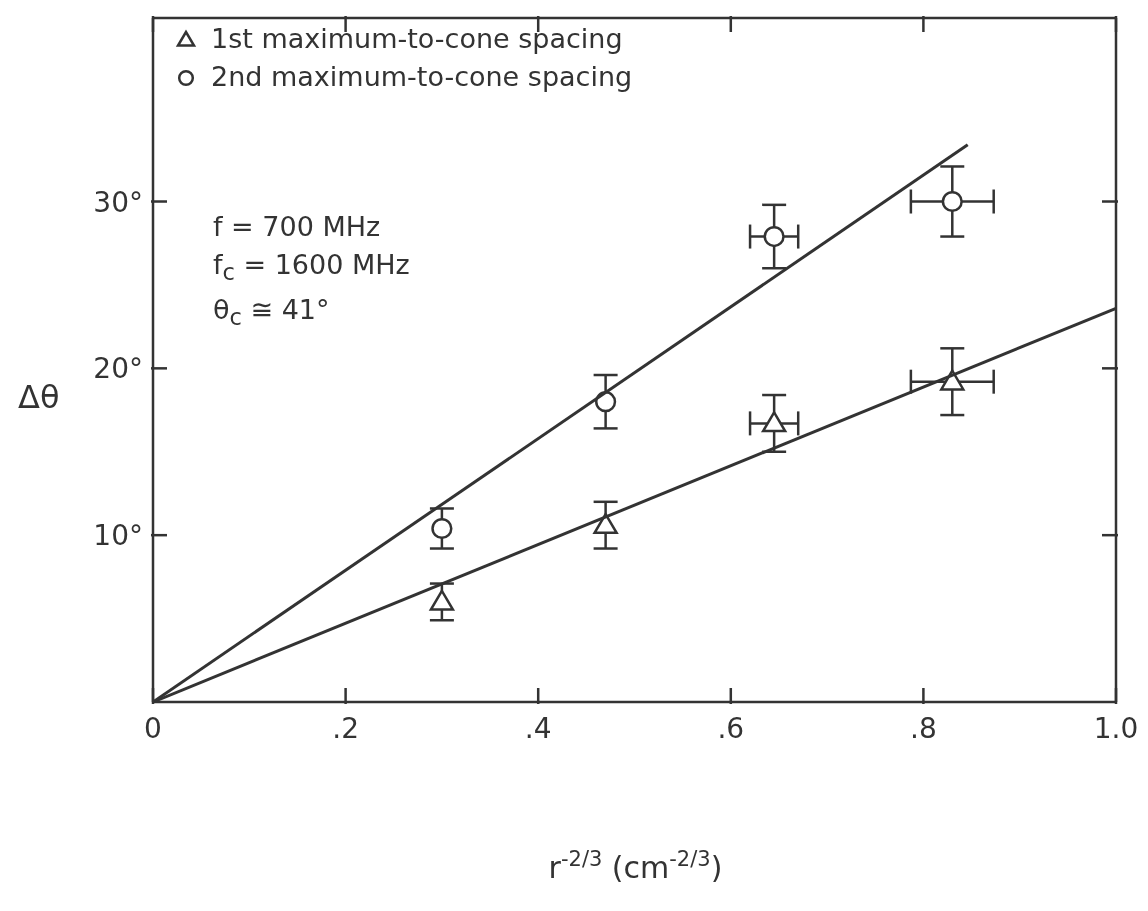  What do you see at coordinates (118, 536) in the screenshot?
I see `y-tick-label: 10°` at bounding box center [118, 536].